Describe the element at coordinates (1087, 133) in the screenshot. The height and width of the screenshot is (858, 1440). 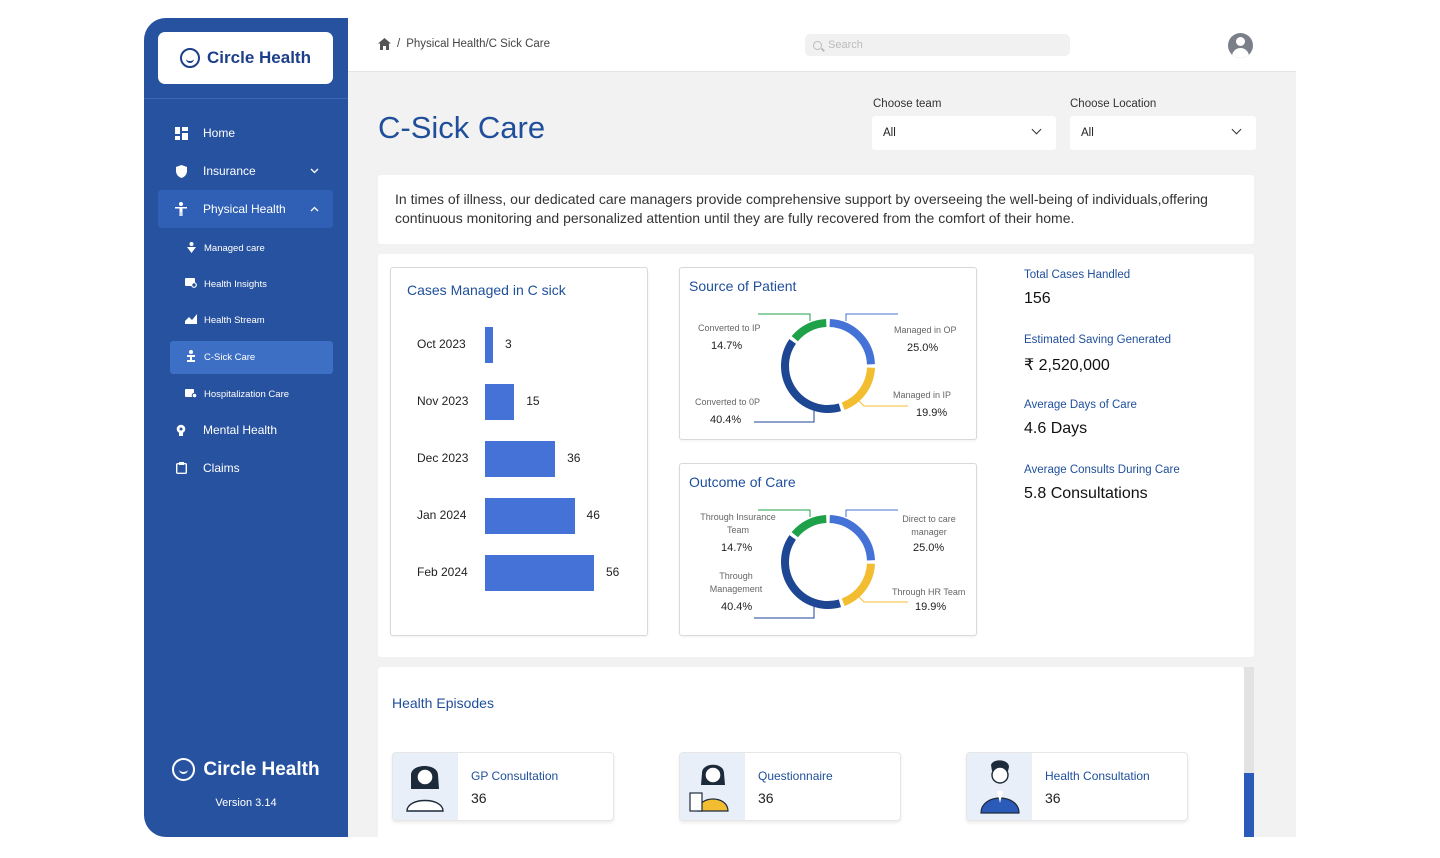
I see `location-select-value: All` at that location.